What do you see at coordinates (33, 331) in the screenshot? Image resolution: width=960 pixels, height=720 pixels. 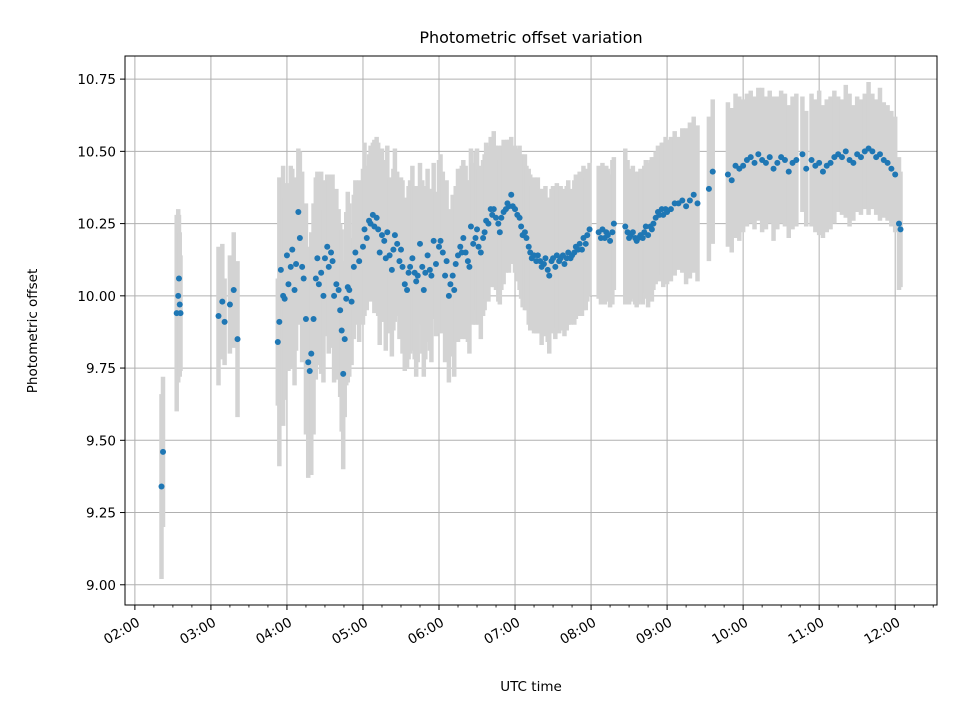 I see `y-axis-label: Photometric offset` at bounding box center [33, 331].